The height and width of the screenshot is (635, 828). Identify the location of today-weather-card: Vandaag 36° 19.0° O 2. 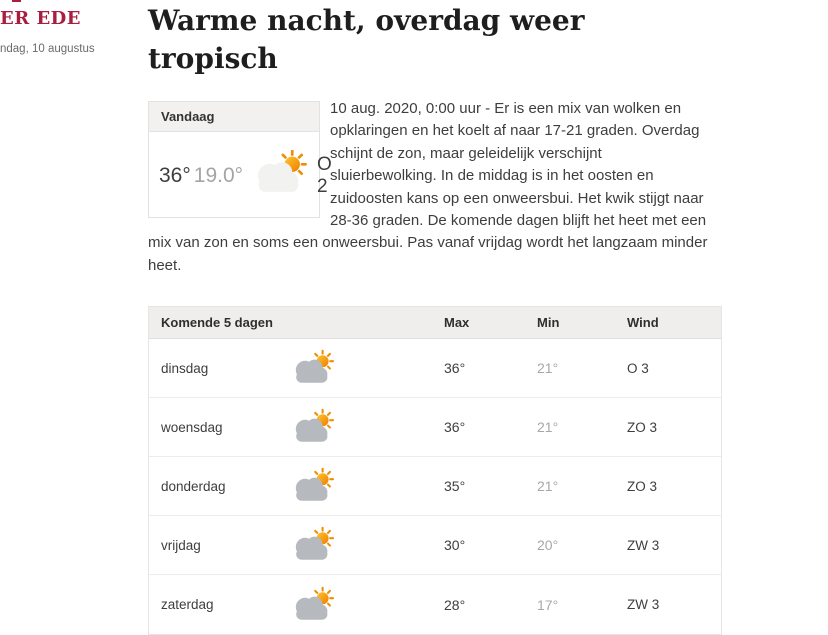
(240, 159).